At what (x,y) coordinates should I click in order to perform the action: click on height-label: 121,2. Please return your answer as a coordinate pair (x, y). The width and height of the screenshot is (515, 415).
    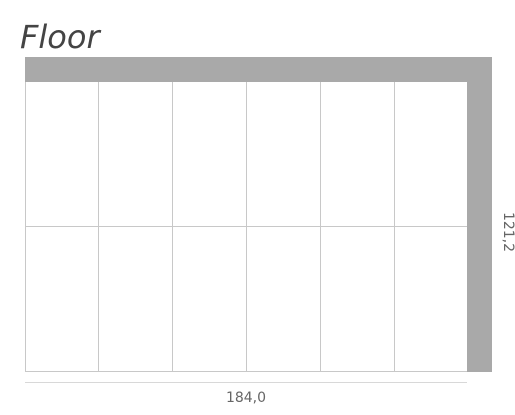
    Looking at the image, I should click on (507, 232).